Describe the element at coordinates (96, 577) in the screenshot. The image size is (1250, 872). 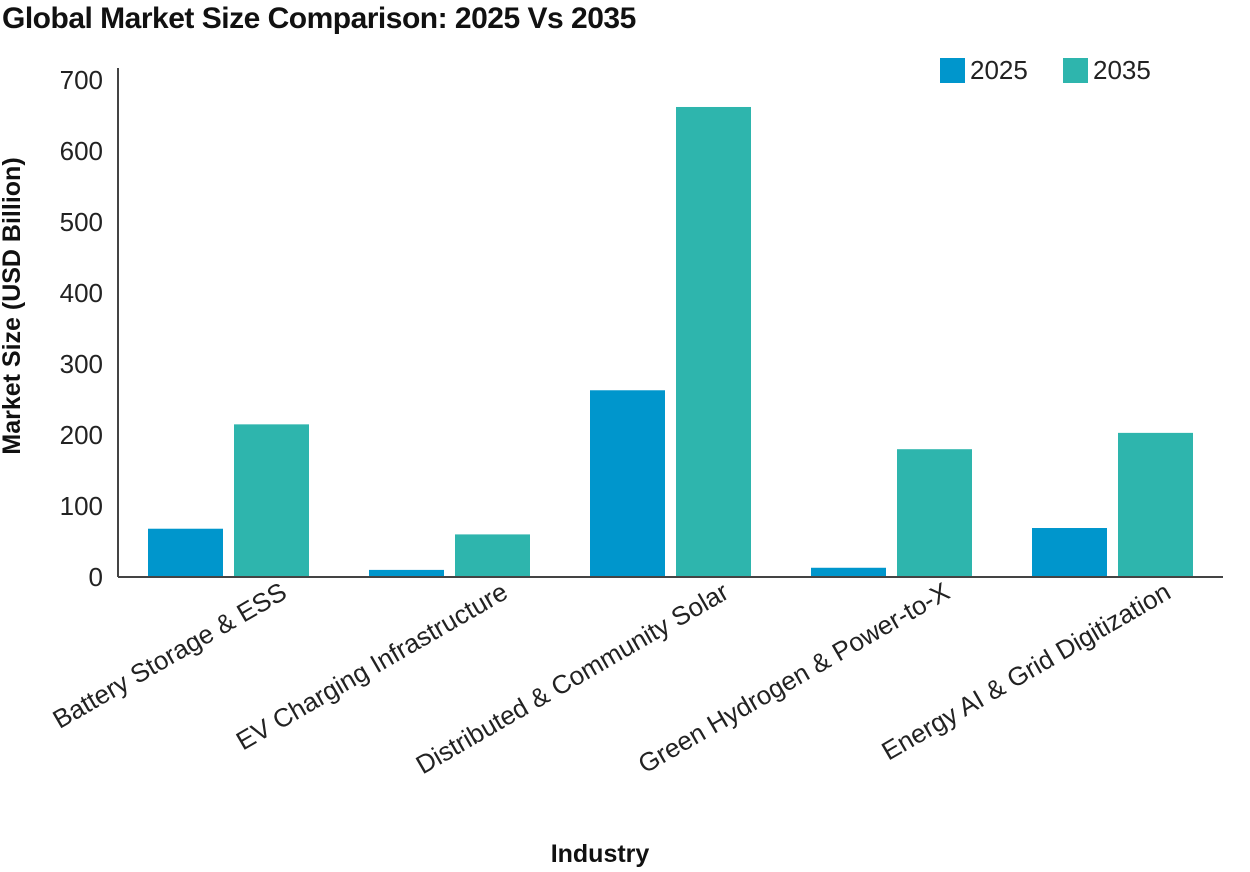
I see `y-tick-label: 0` at that location.